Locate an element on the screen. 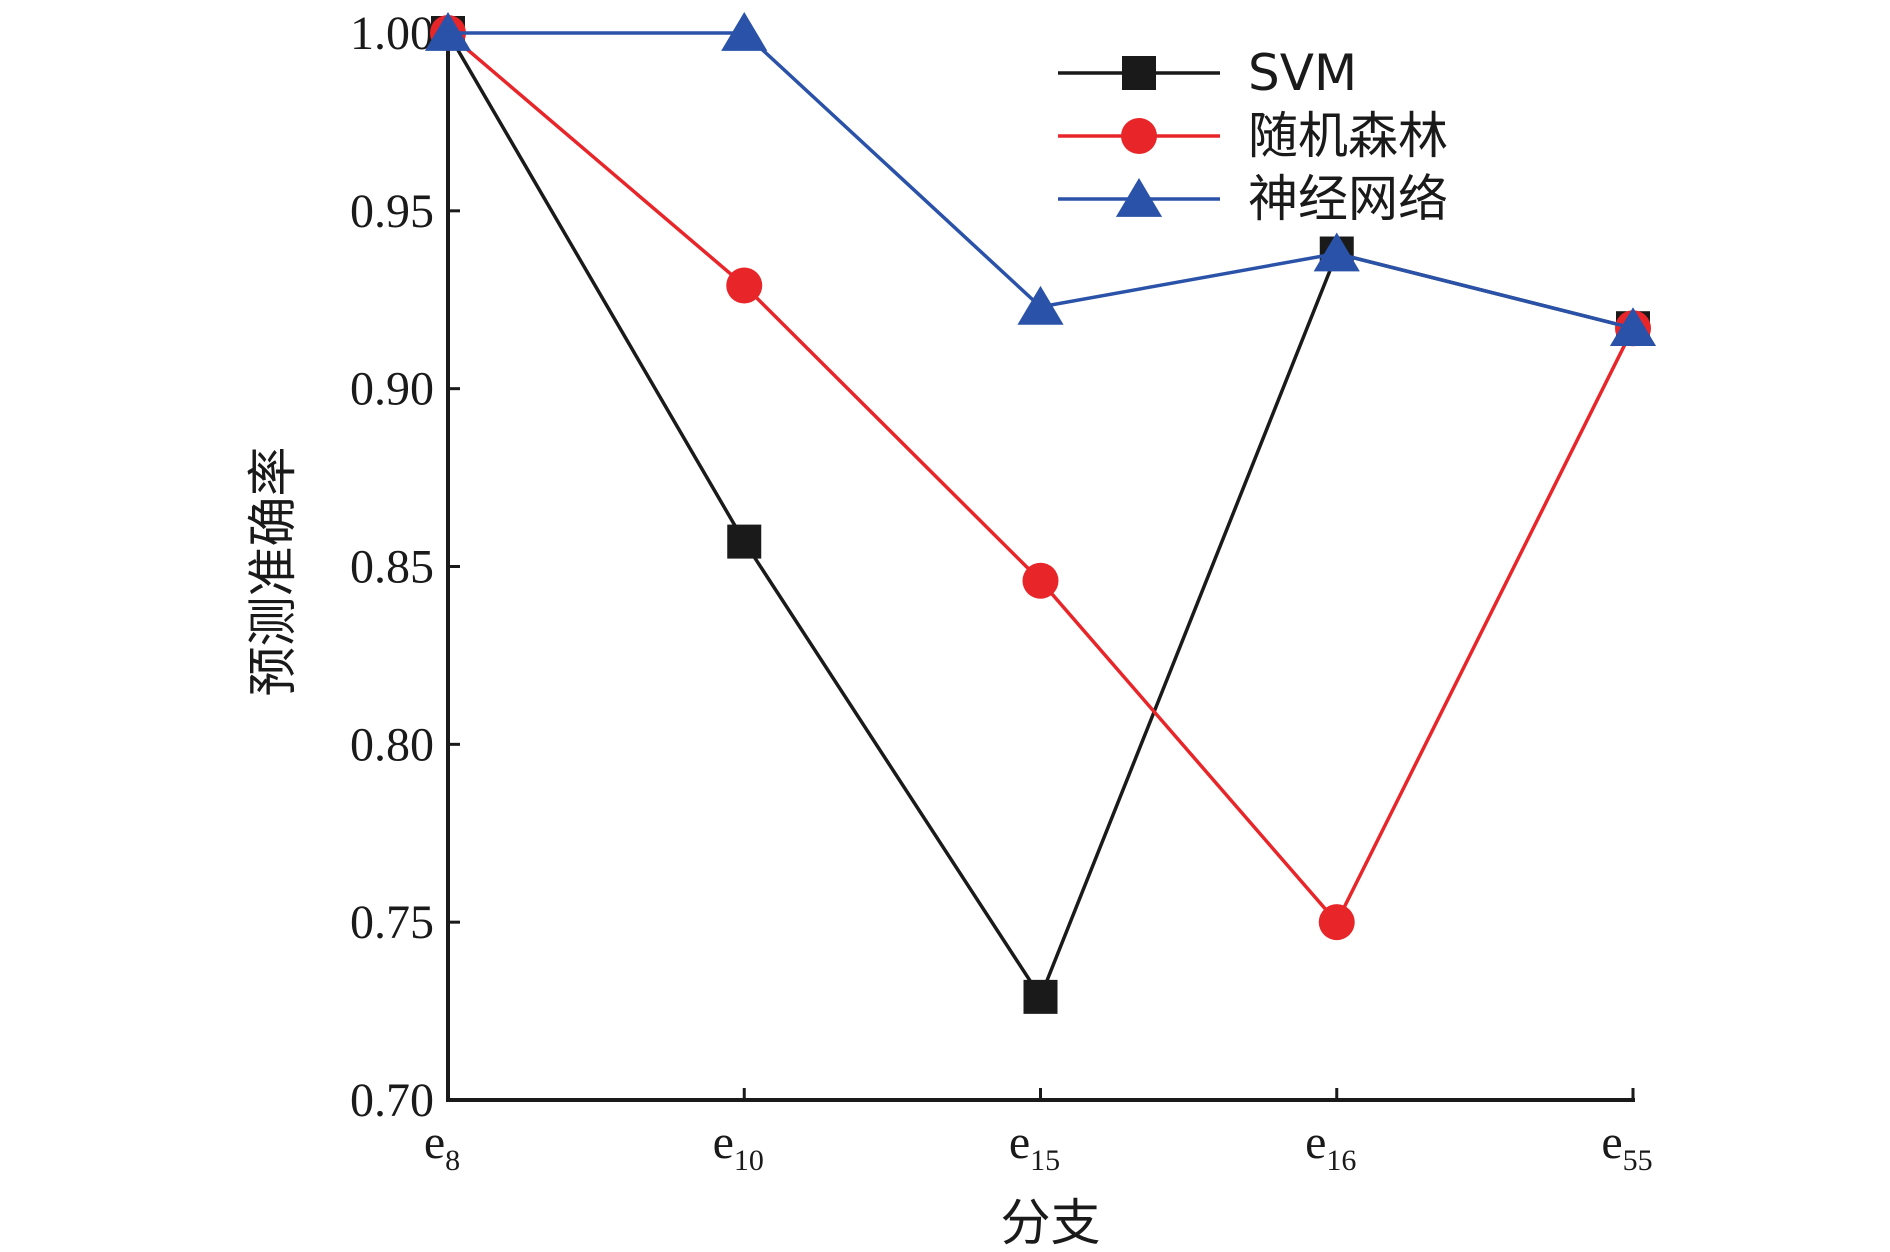 This screenshot has width=1890, height=1252. series-line is located at coordinates (1041, 180).